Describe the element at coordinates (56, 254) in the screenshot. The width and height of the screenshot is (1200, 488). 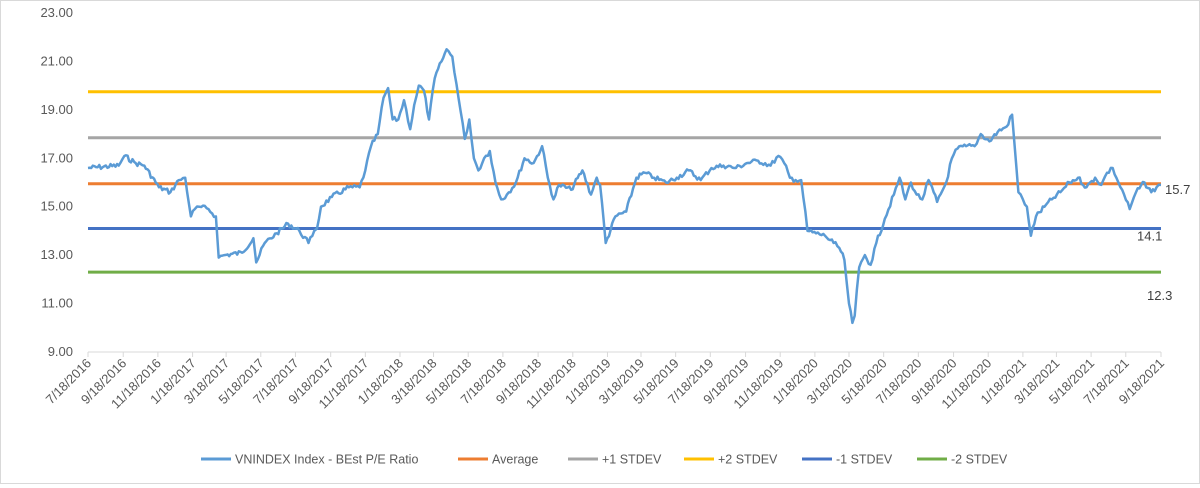
I see `y-tick-label: 13.00` at that location.